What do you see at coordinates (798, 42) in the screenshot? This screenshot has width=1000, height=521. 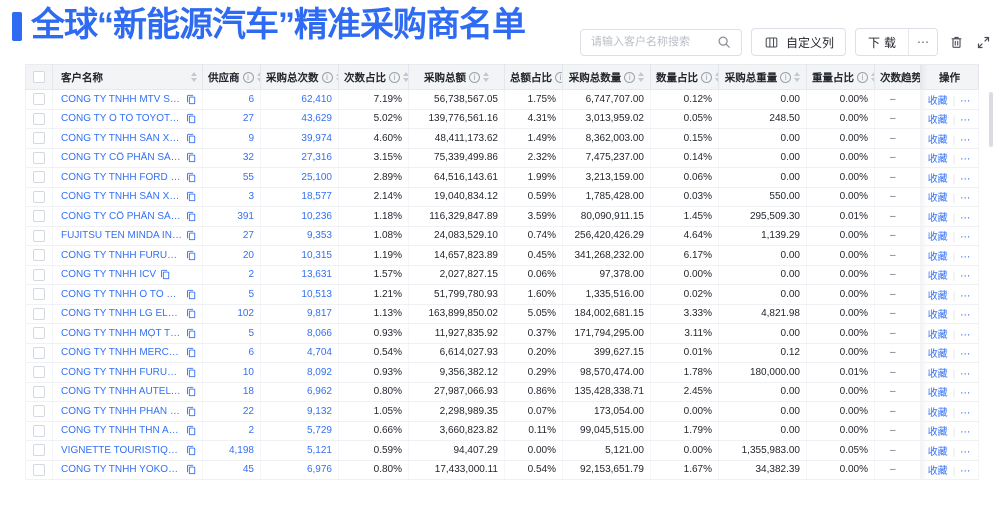 I see `customize-columns-button: 自定义列` at bounding box center [798, 42].